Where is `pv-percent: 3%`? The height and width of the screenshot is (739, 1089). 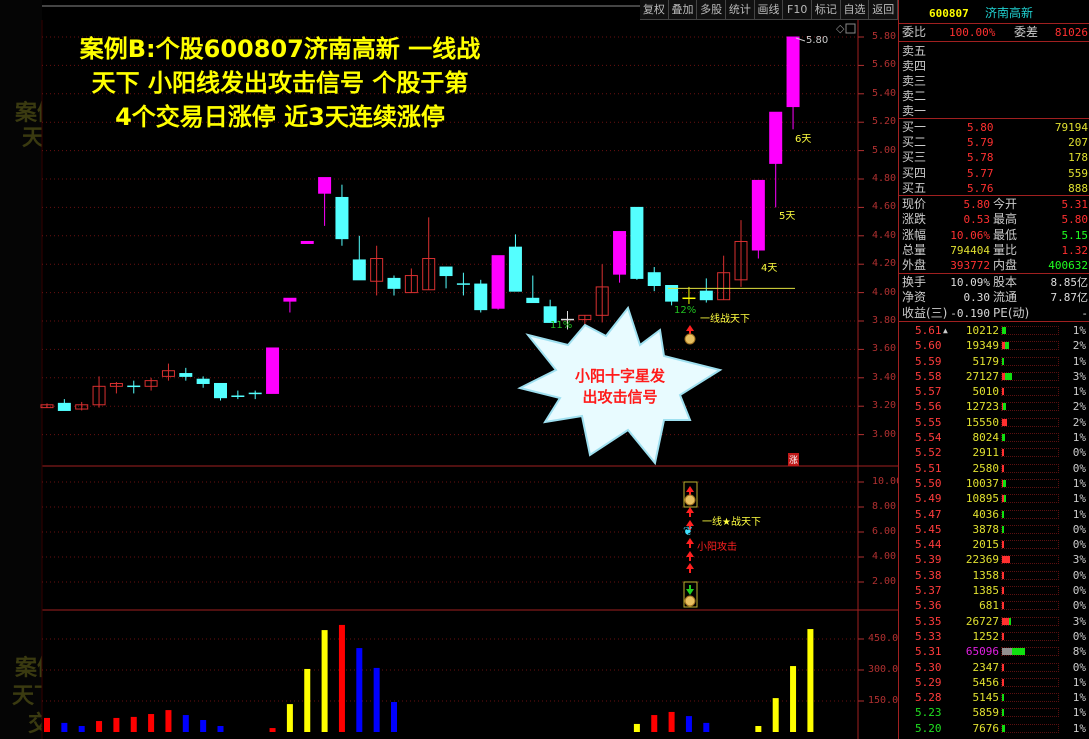
pv-percent: 3% is located at coordinates (1079, 621).